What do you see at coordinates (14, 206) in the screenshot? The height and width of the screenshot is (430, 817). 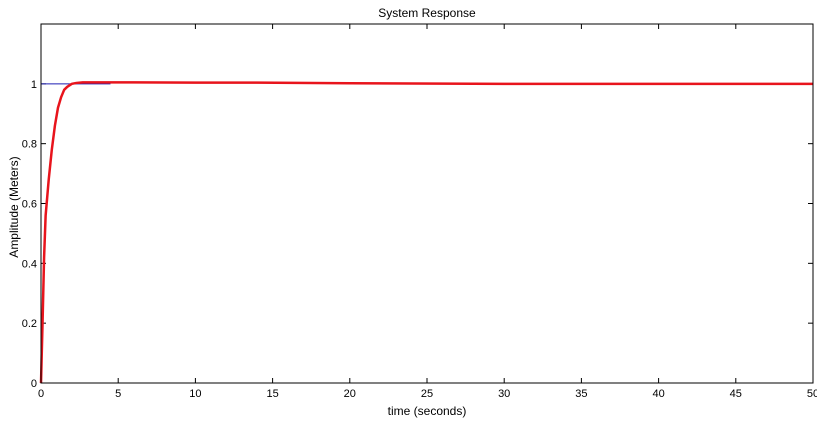 I see `y-axis-label: Amplitude (Meters)` at bounding box center [14, 206].